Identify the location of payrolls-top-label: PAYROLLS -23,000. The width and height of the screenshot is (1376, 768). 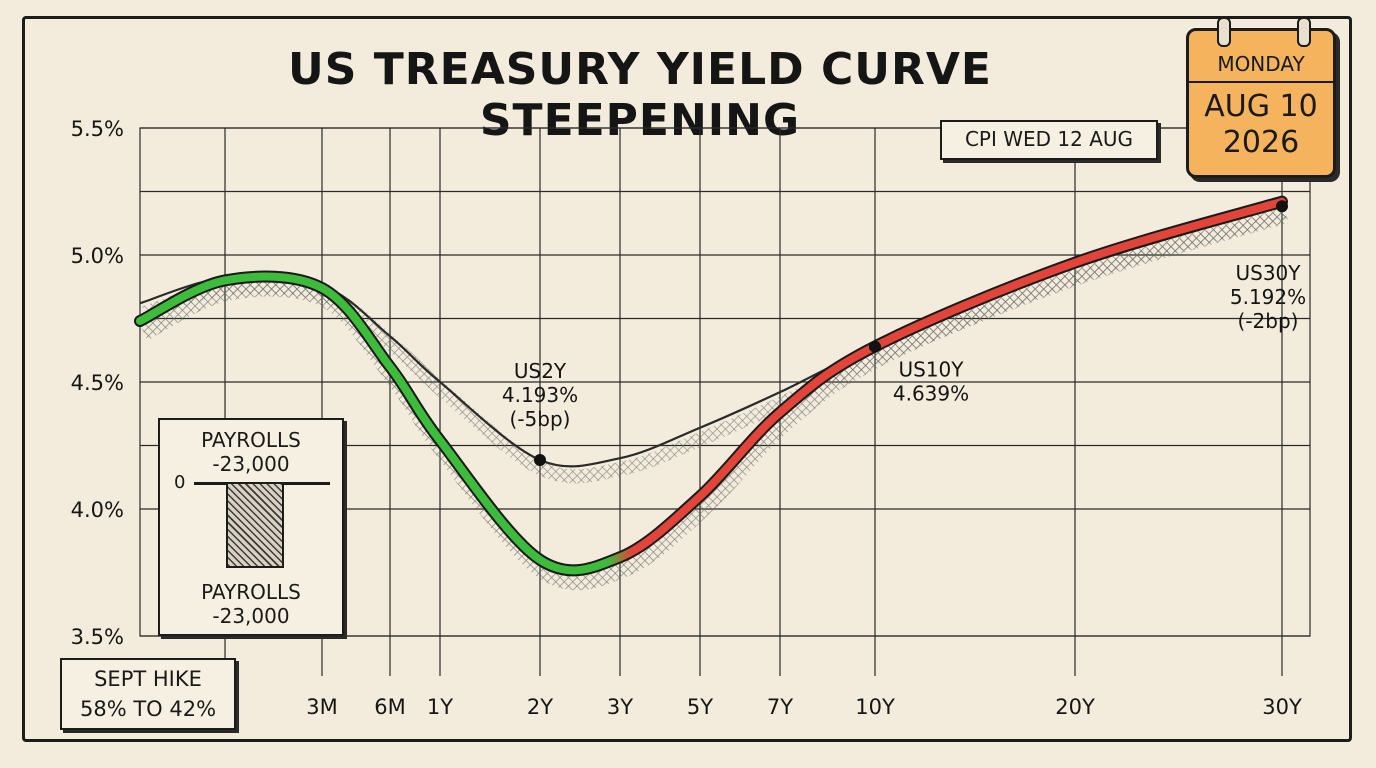
(251, 452).